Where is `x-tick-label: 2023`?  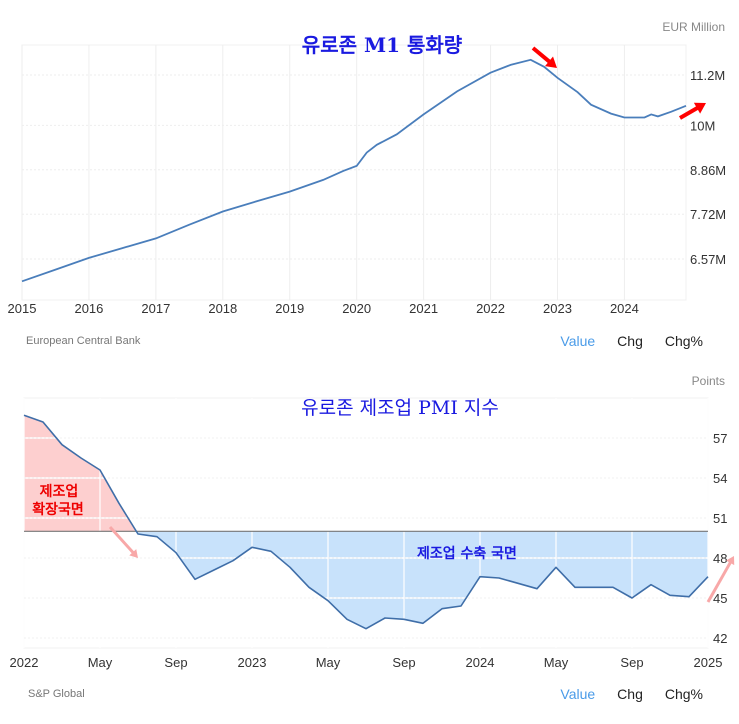 x-tick-label: 2023 is located at coordinates (557, 308).